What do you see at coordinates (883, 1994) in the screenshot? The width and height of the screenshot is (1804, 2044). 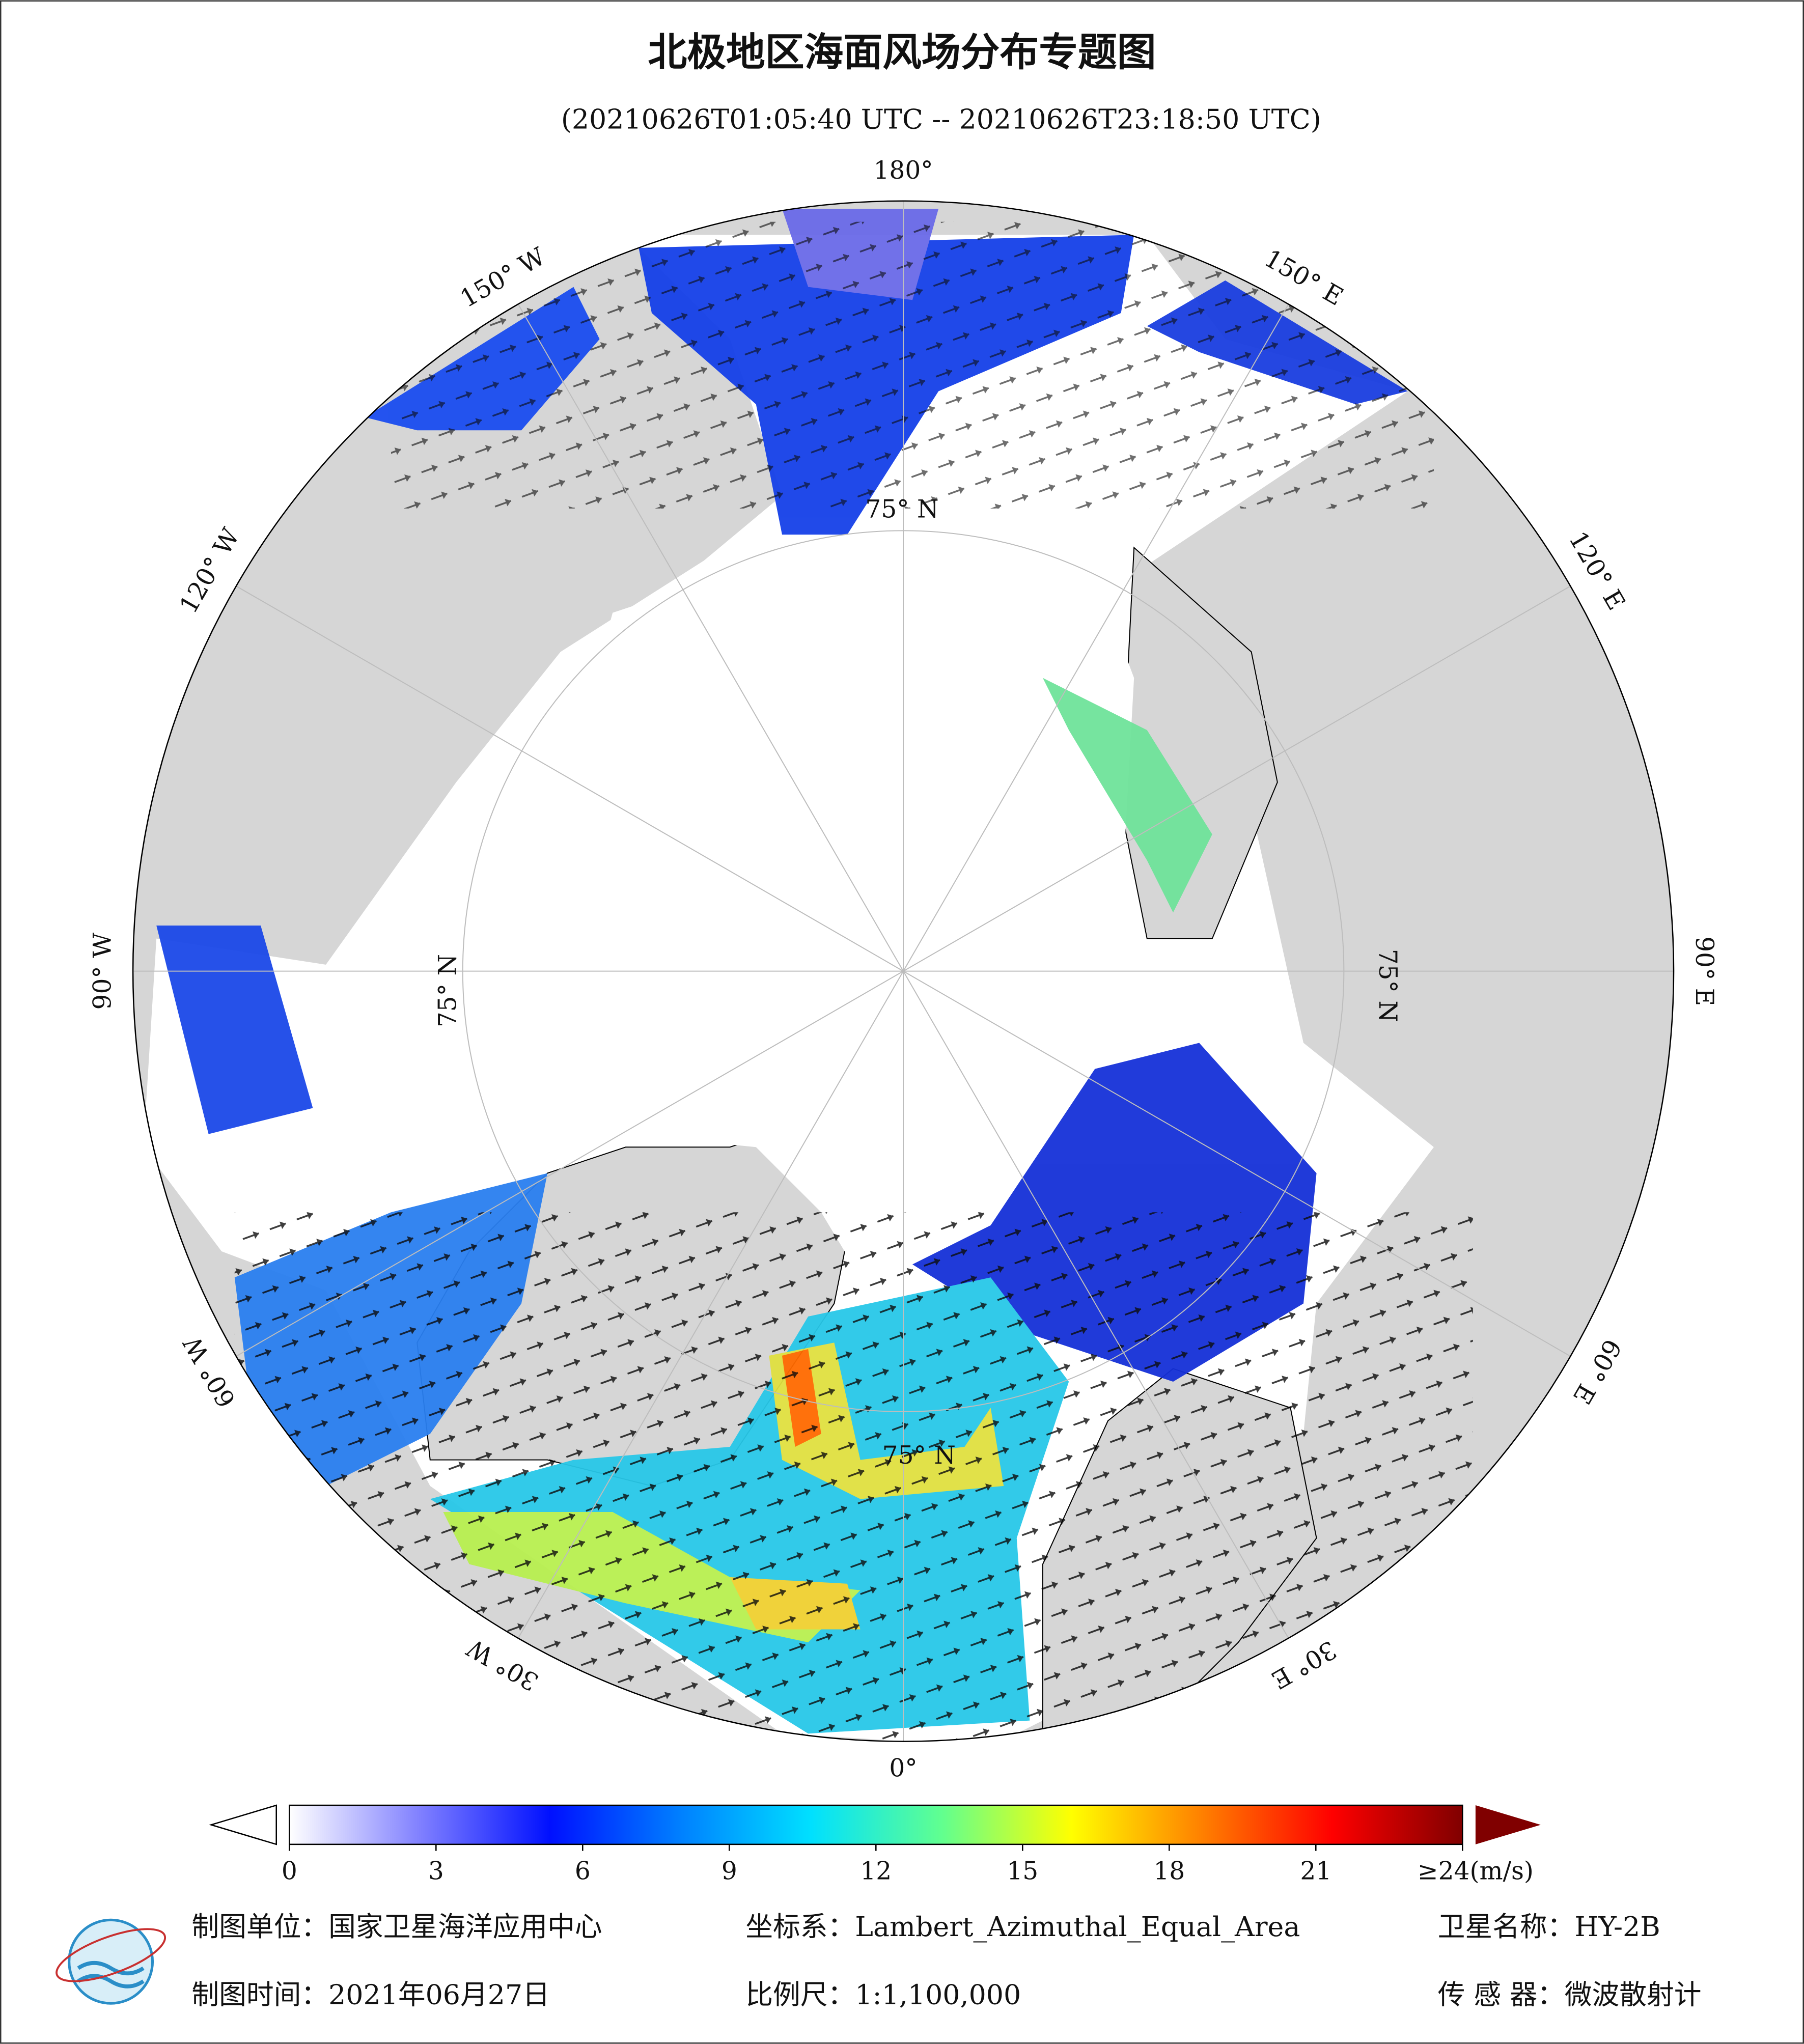 I see `footer-scale: 比例尺：1:1,100,000` at bounding box center [883, 1994].